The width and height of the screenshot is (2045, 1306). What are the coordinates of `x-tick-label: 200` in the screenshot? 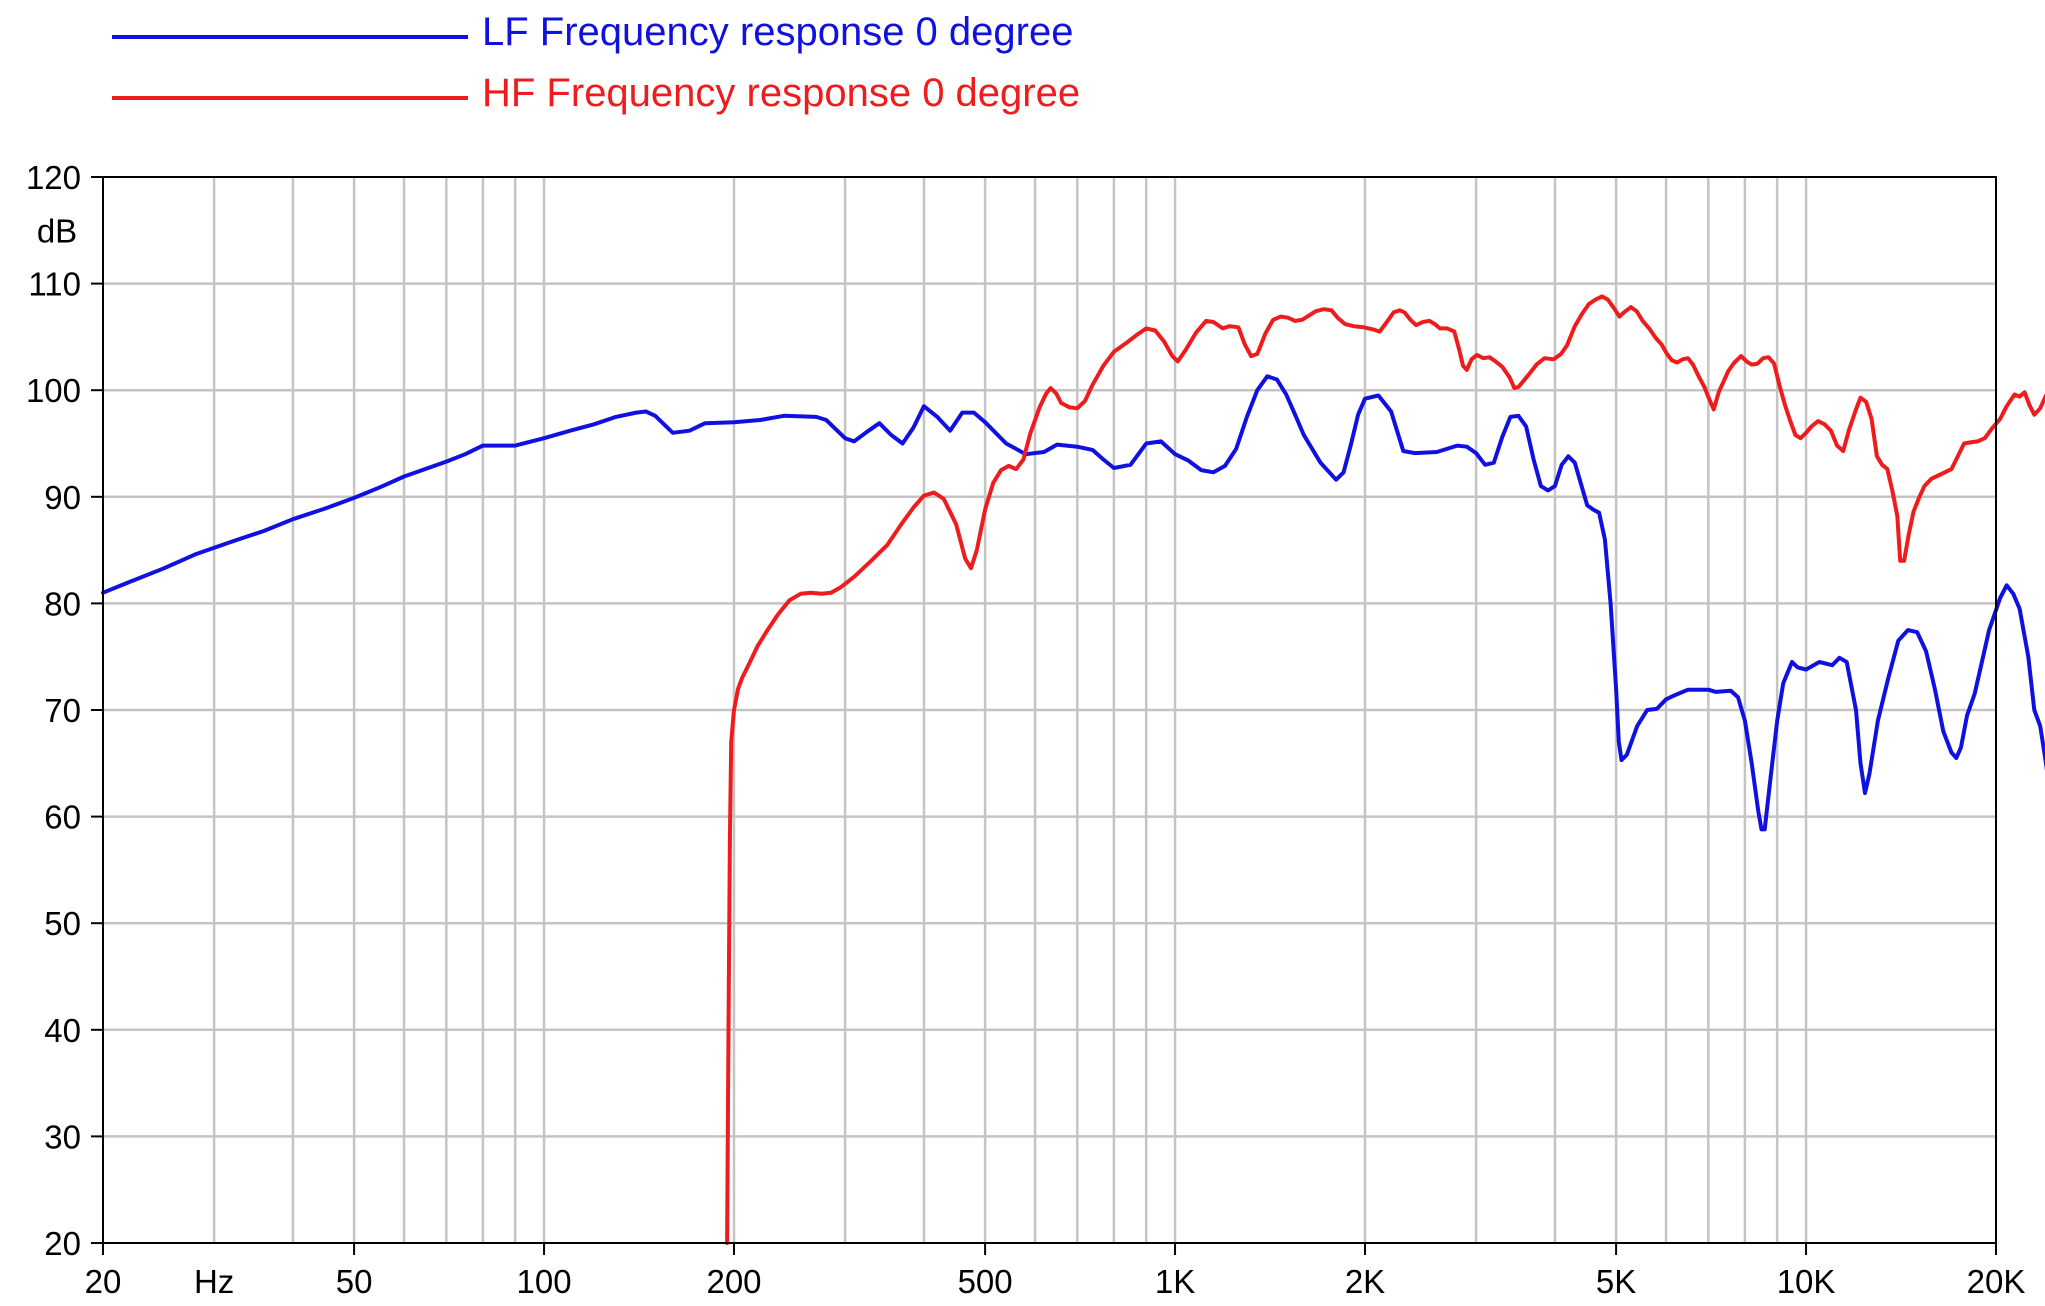 It's located at (733, 1281).